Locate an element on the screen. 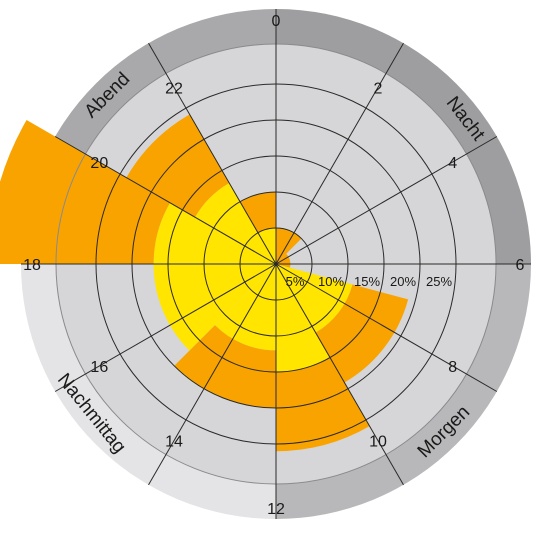 This screenshot has width=533, height=533. hour-label-0: 0 is located at coordinates (276, 21).